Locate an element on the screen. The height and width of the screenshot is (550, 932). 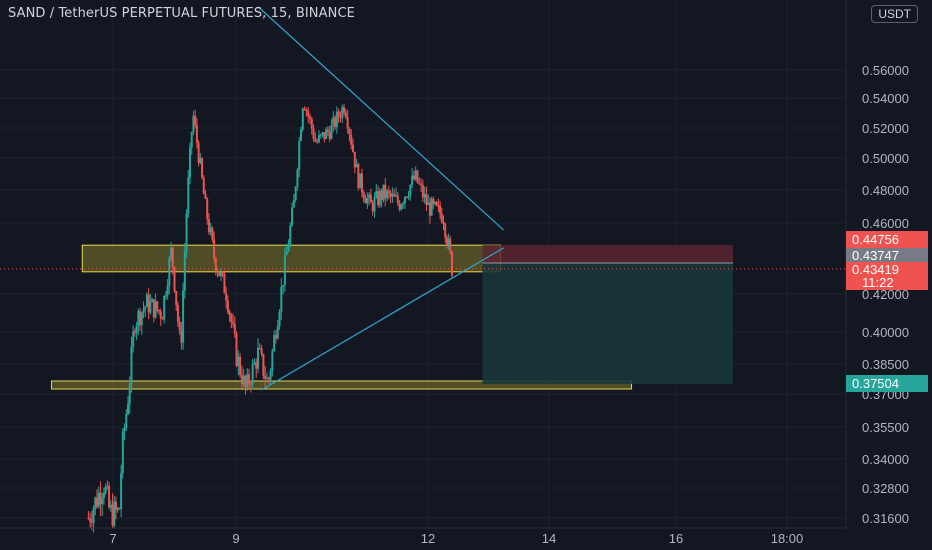
time-tick-label: 18:00 is located at coordinates (787, 538).